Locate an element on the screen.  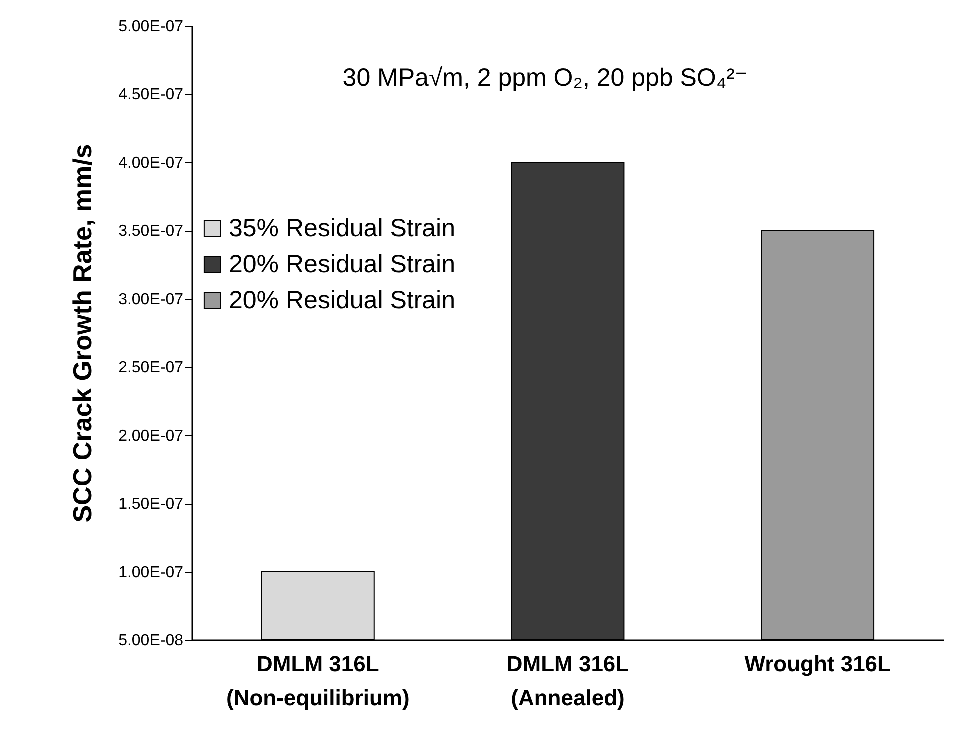
y-tick-label: 3.50E-07 is located at coordinates (151, 231).